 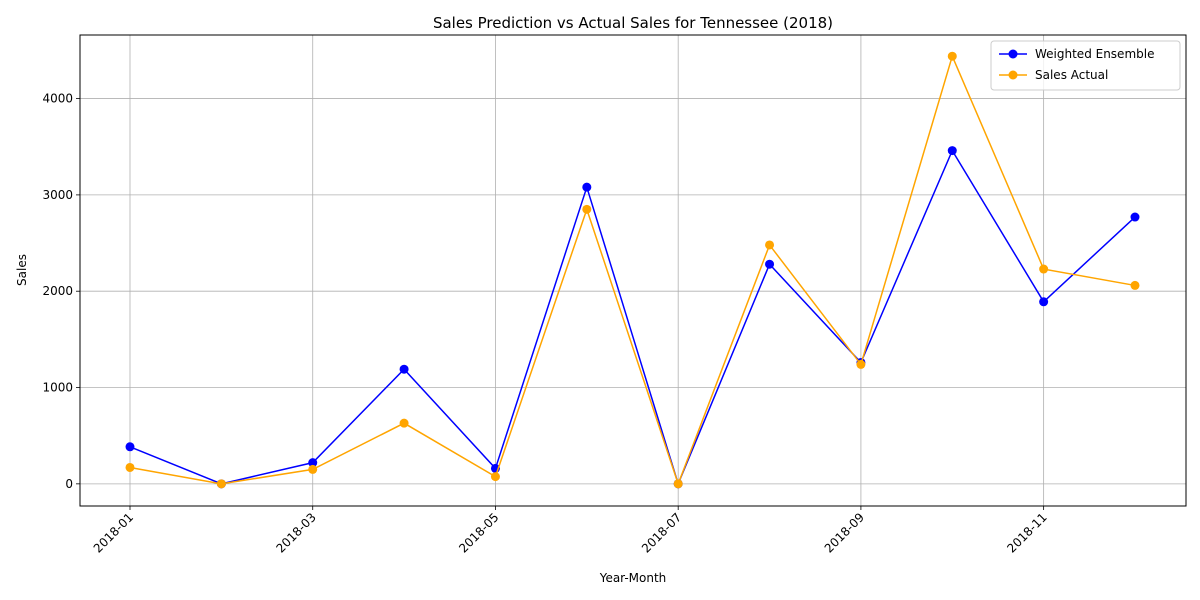 I want to click on legend: Weighted Ensemble Sales Actual, so click(x=1085, y=65).